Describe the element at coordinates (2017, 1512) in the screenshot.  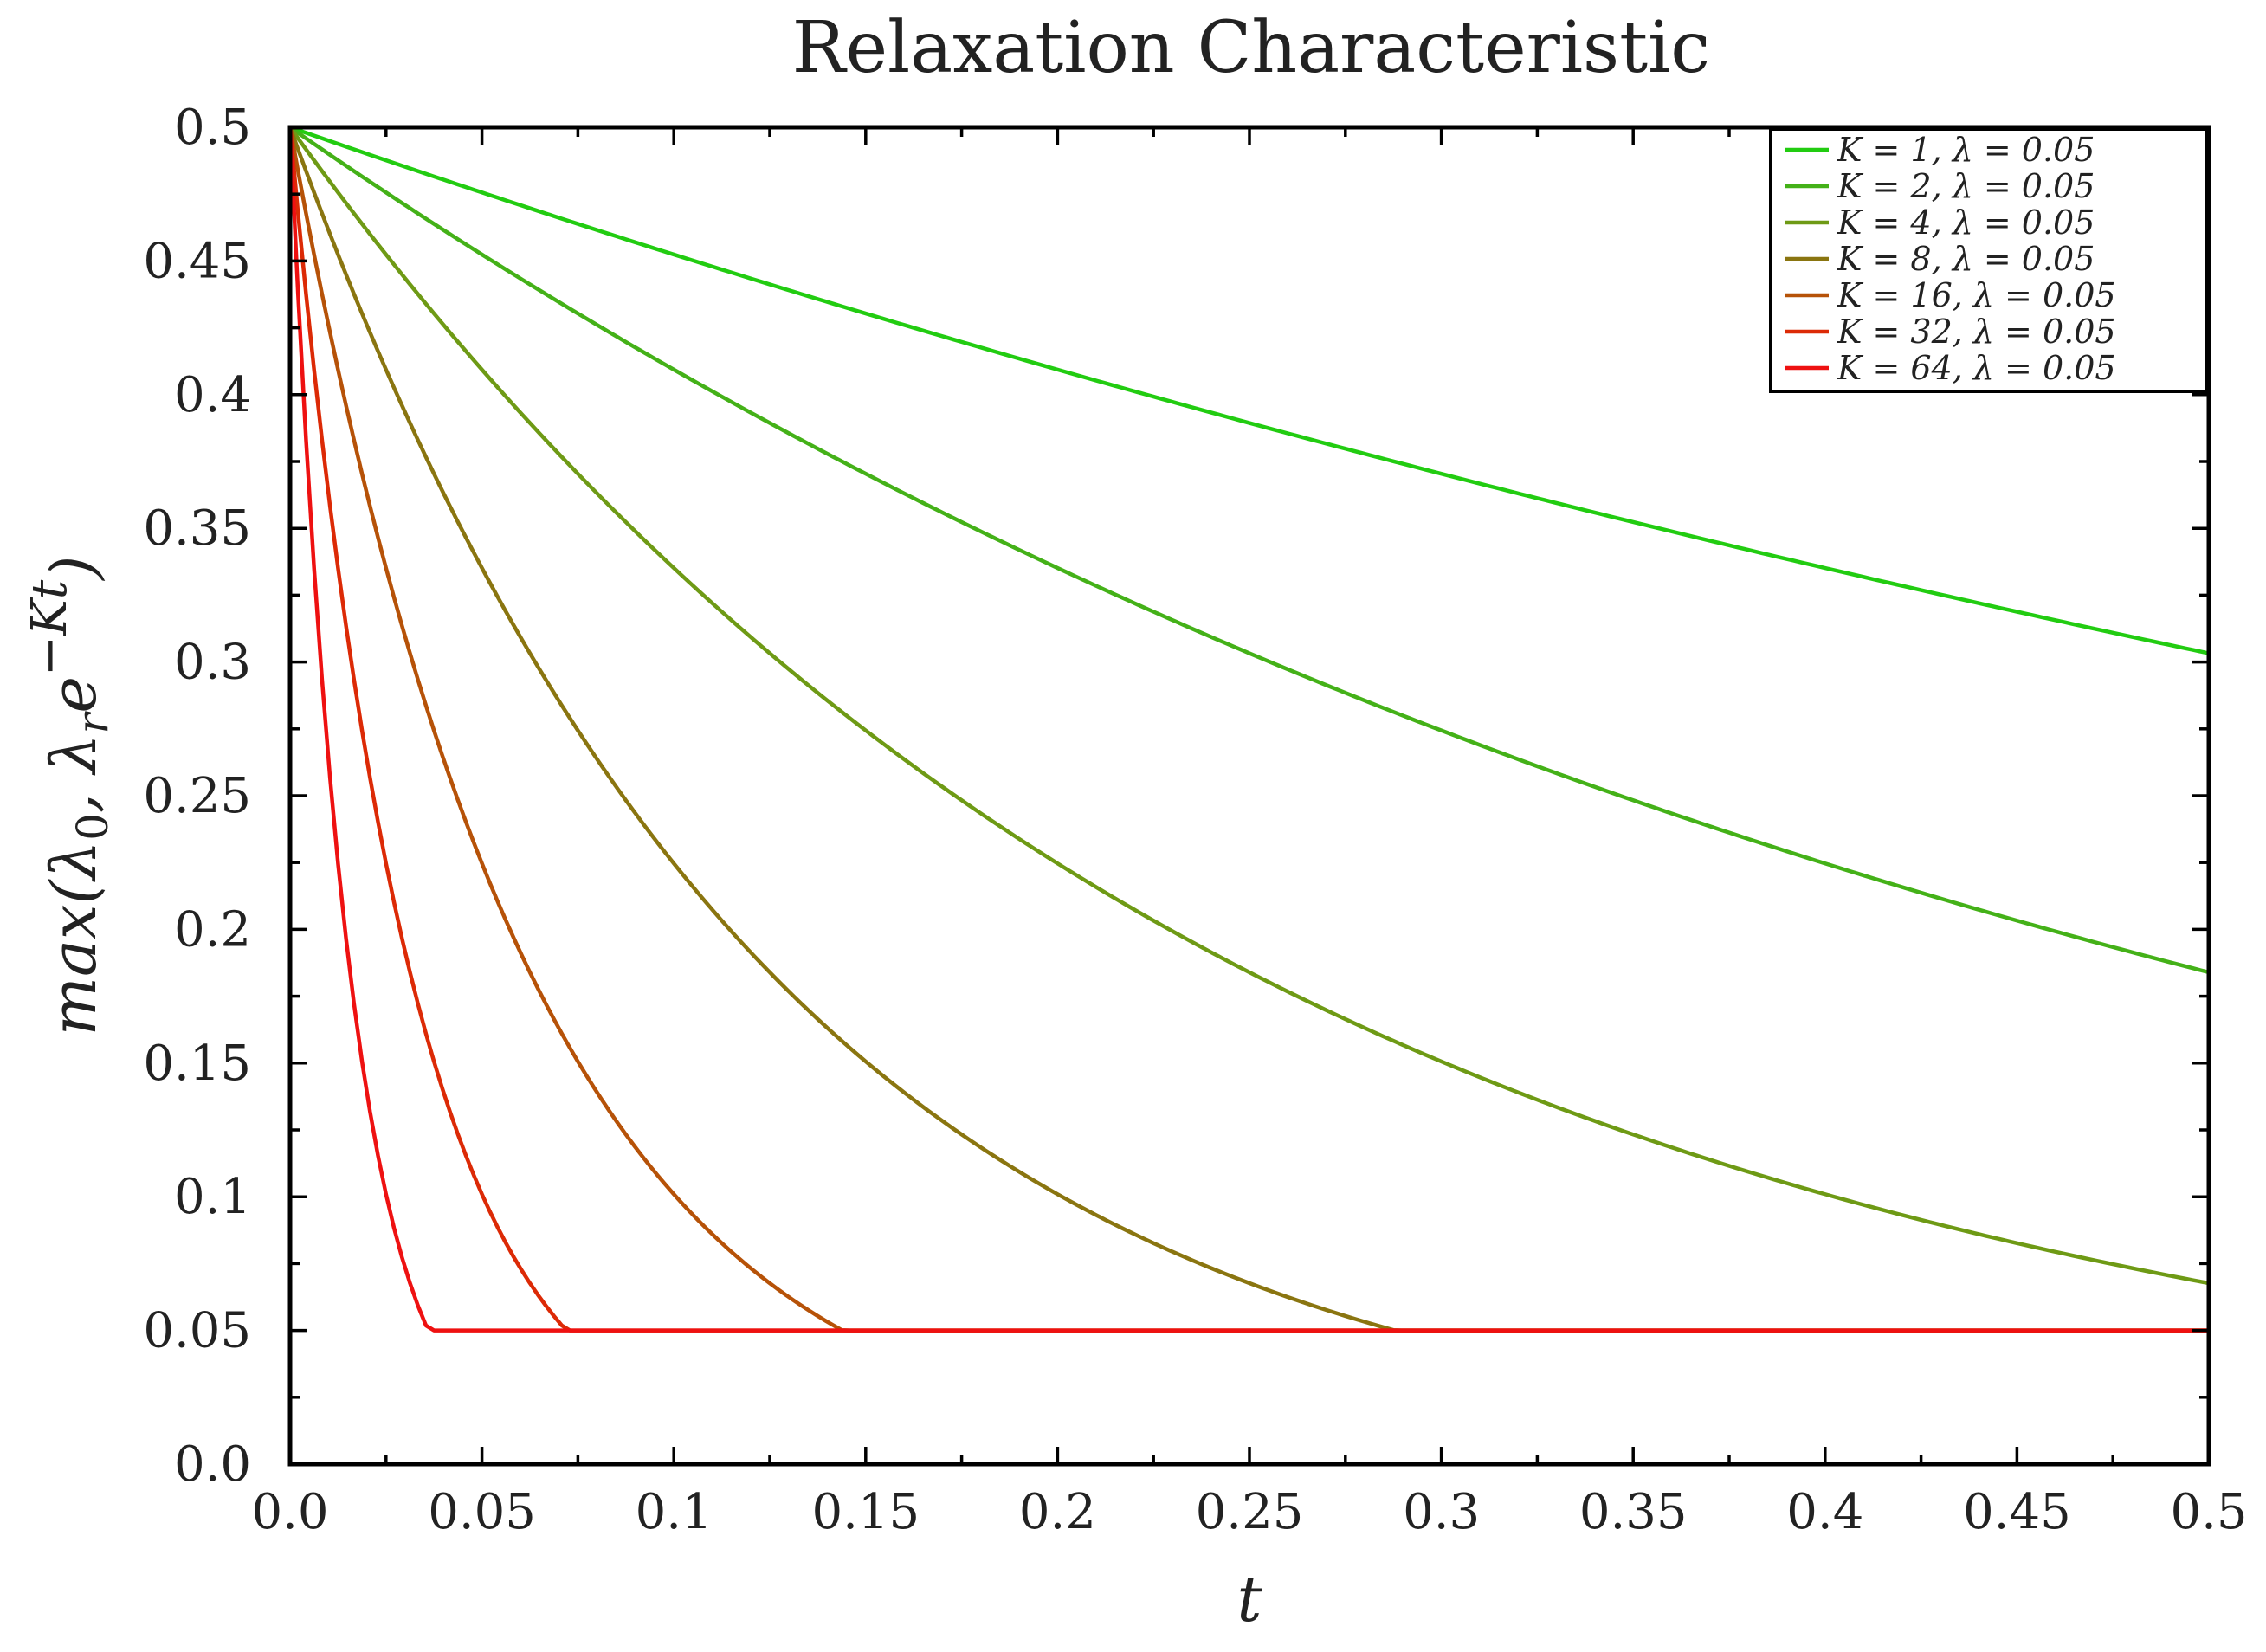
I see `x-tick-label: 0.45` at that location.